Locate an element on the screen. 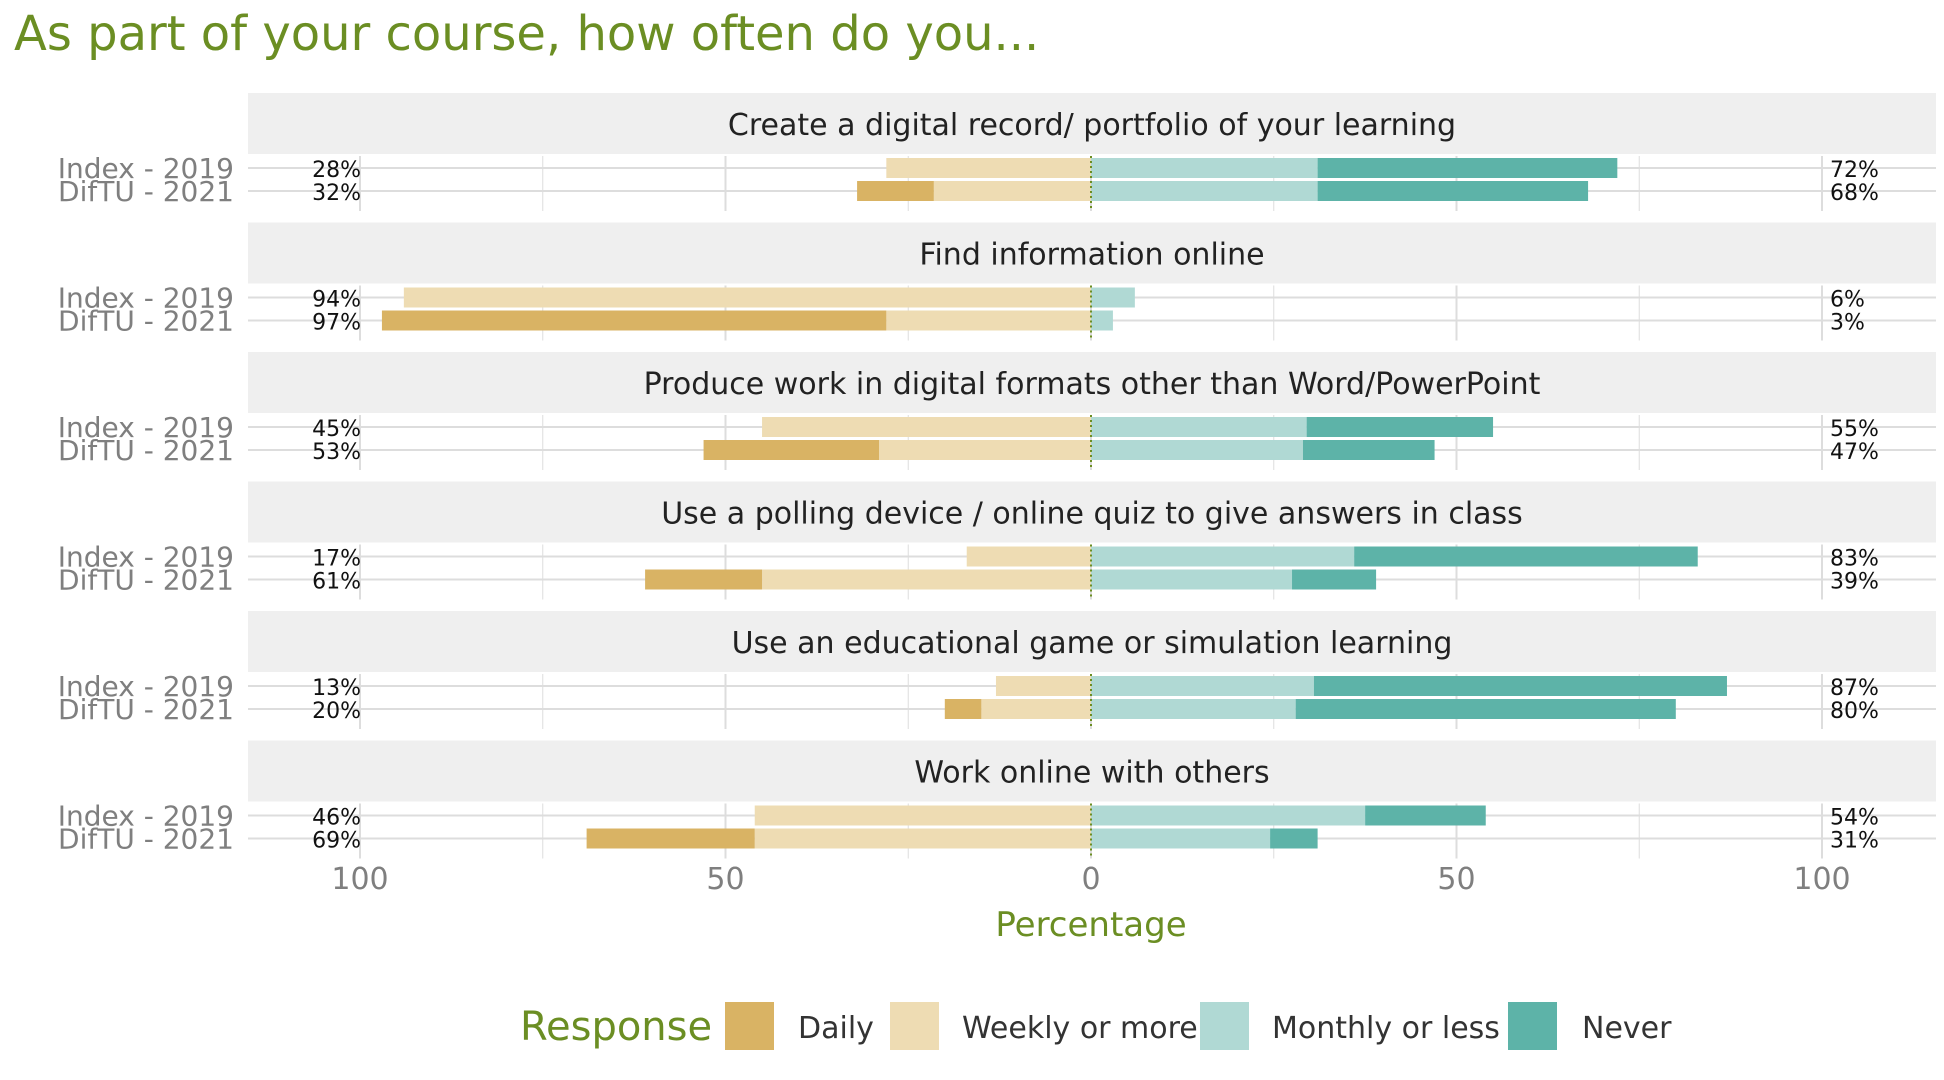 This screenshot has height=1080, width=1944. data-label-left: 69% is located at coordinates (336, 841).